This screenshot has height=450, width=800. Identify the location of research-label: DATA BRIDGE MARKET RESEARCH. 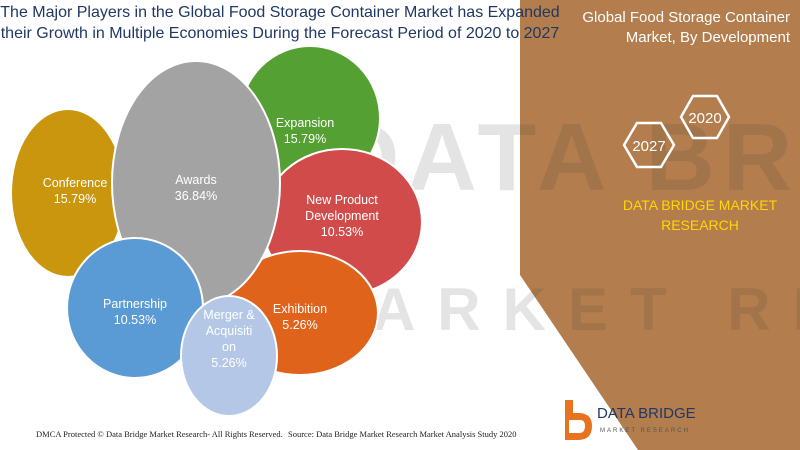
(700, 215).